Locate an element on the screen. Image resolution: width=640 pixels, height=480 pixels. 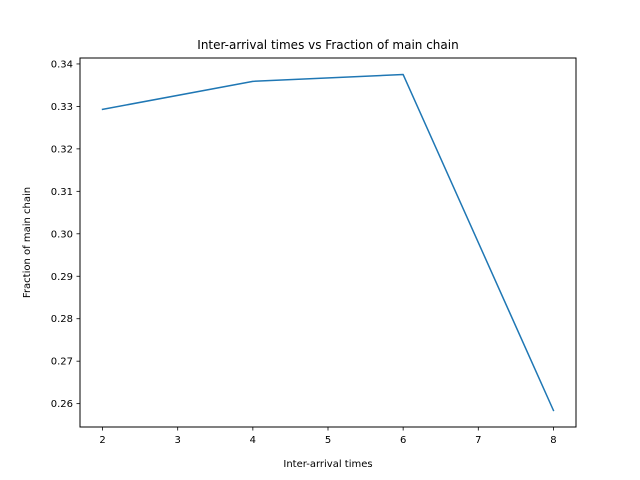
y-axis-label: Fraction of main chain is located at coordinates (27, 242).